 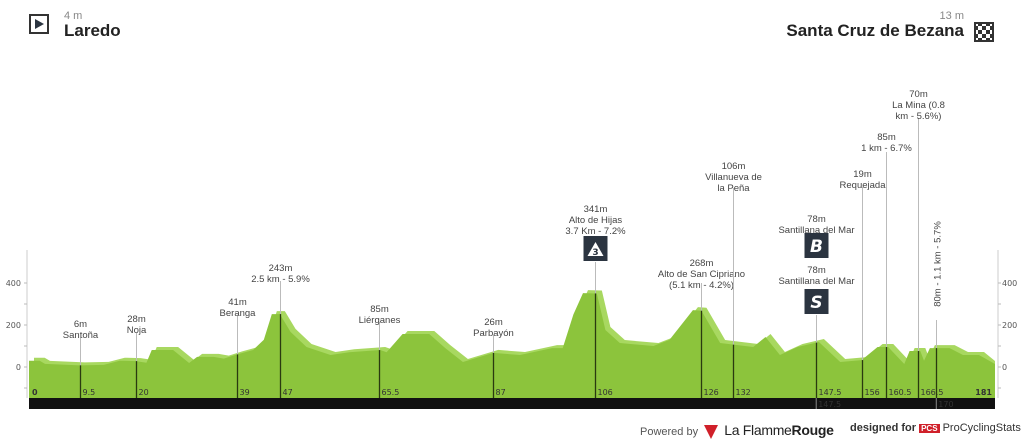 I want to click on checkered-flag-icon, so click(x=984, y=32).